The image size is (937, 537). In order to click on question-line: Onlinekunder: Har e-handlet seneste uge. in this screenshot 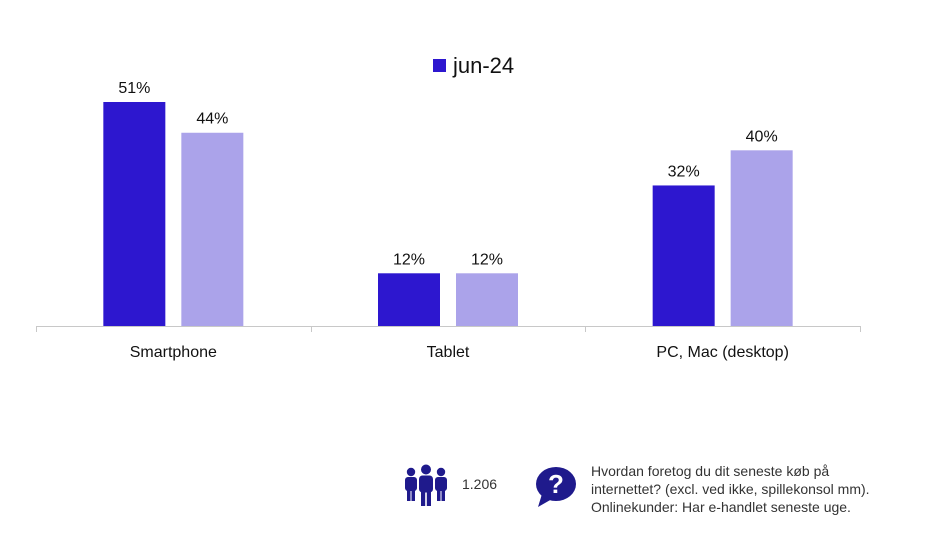, I will do `click(721, 507)`.